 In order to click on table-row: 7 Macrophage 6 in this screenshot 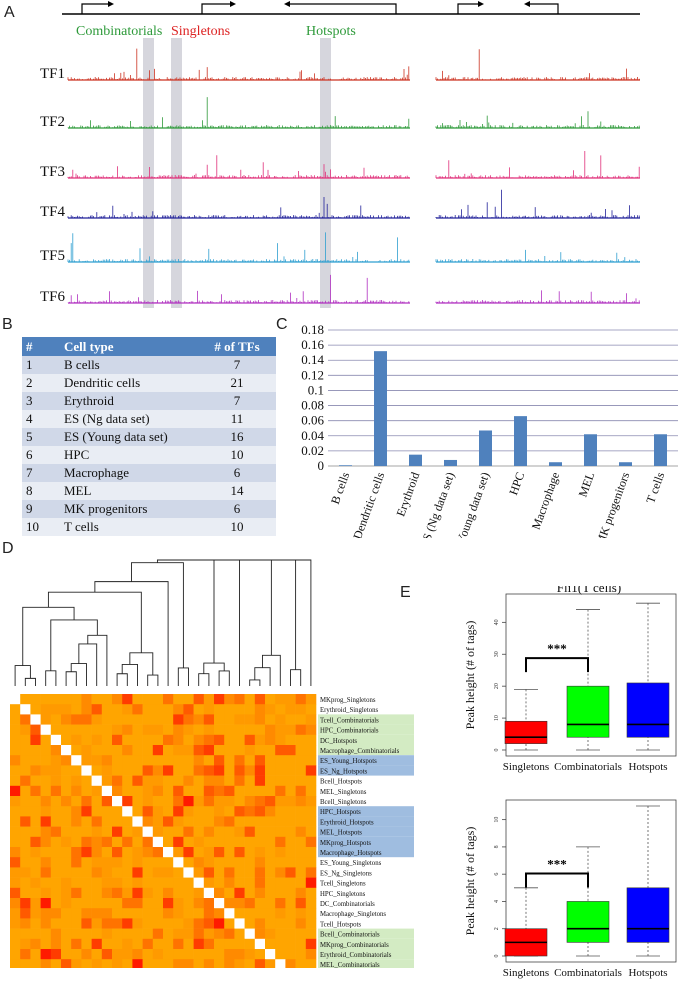, I will do `click(149, 473)`.